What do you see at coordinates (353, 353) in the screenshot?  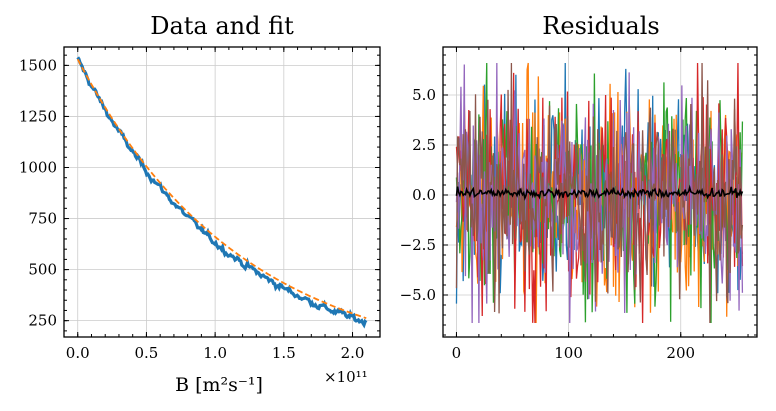 I see `x-tick-label: 2.0` at bounding box center [353, 353].